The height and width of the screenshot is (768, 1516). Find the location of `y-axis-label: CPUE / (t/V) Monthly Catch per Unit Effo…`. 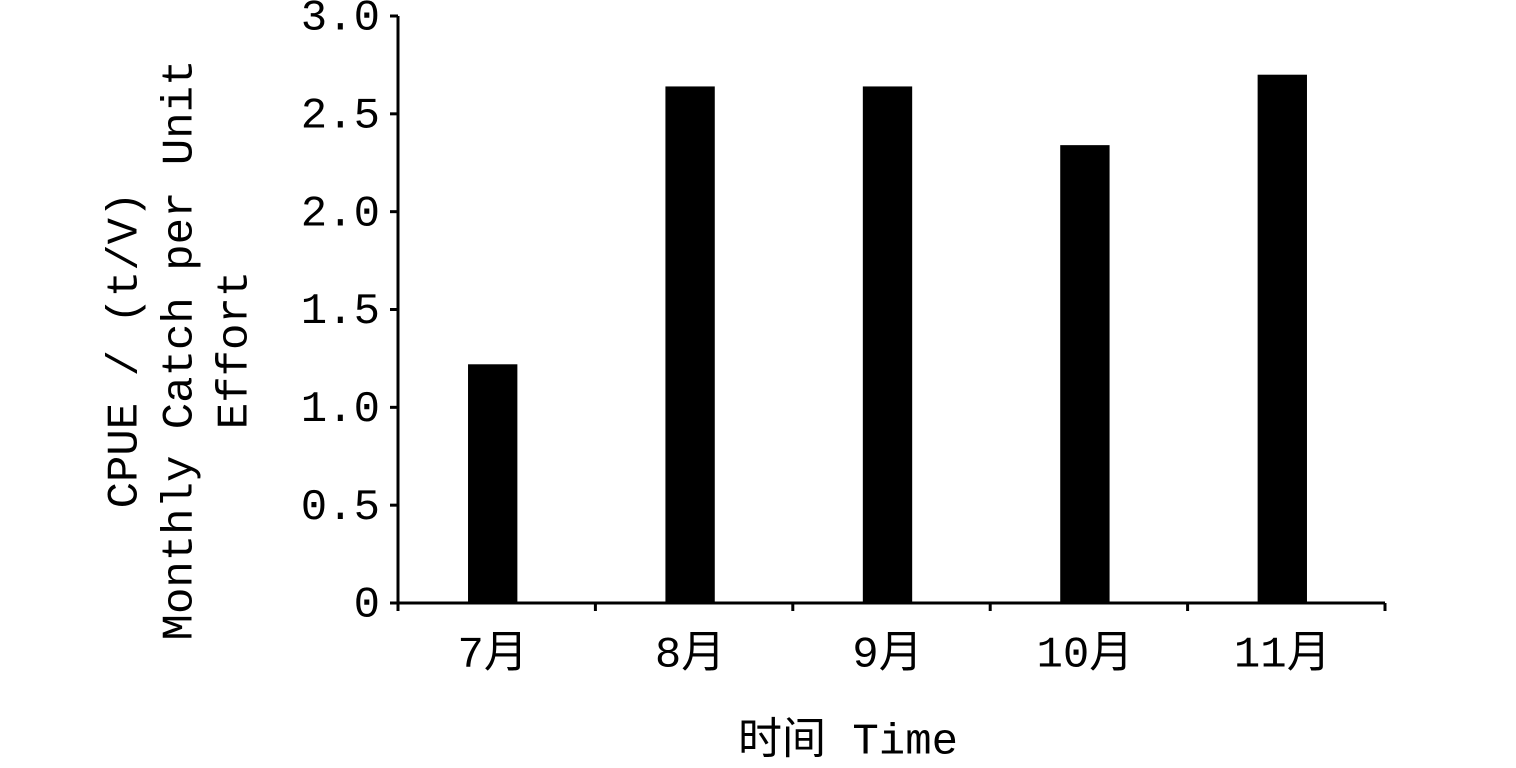

y-axis-label: CPUE / (t/V) Monthly Catch per Unit Effo… is located at coordinates (181, 350).